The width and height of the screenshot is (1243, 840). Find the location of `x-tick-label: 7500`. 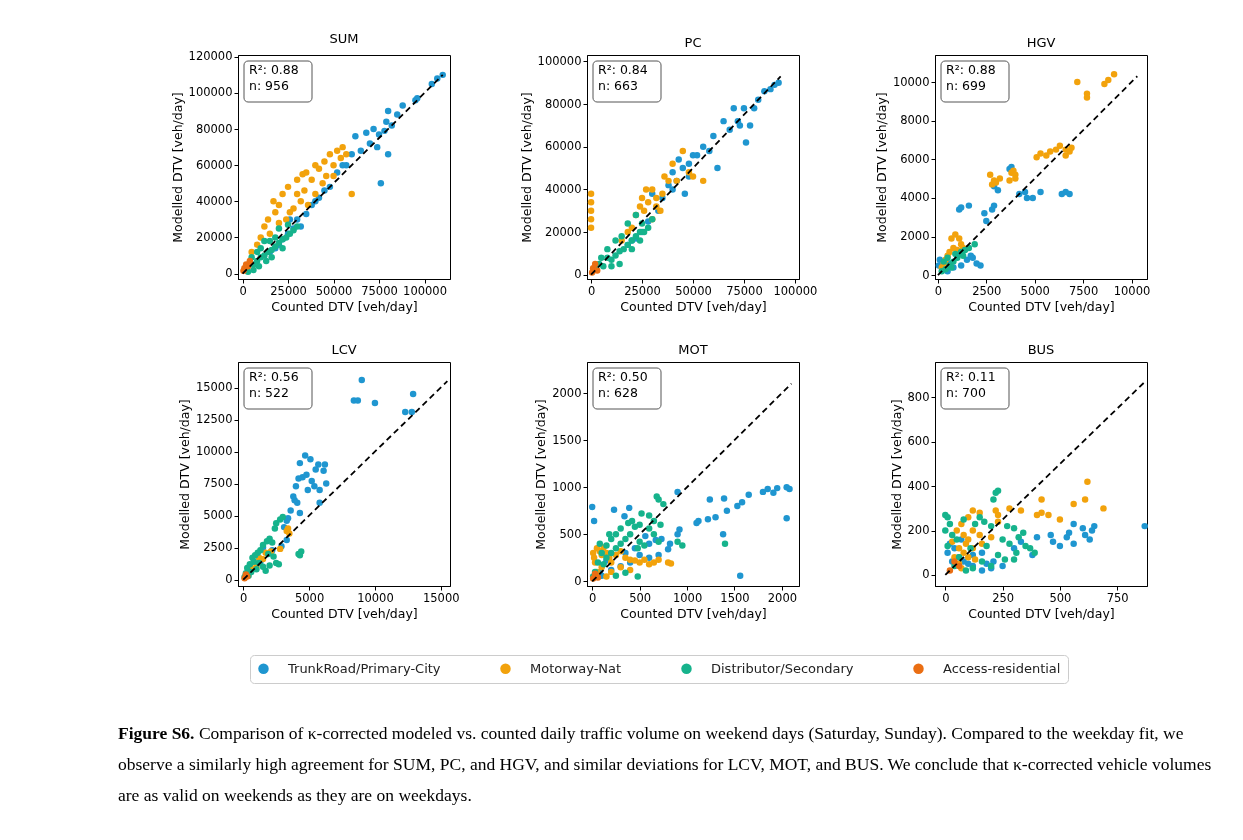

x-tick-label: 7500 is located at coordinates (1083, 290).